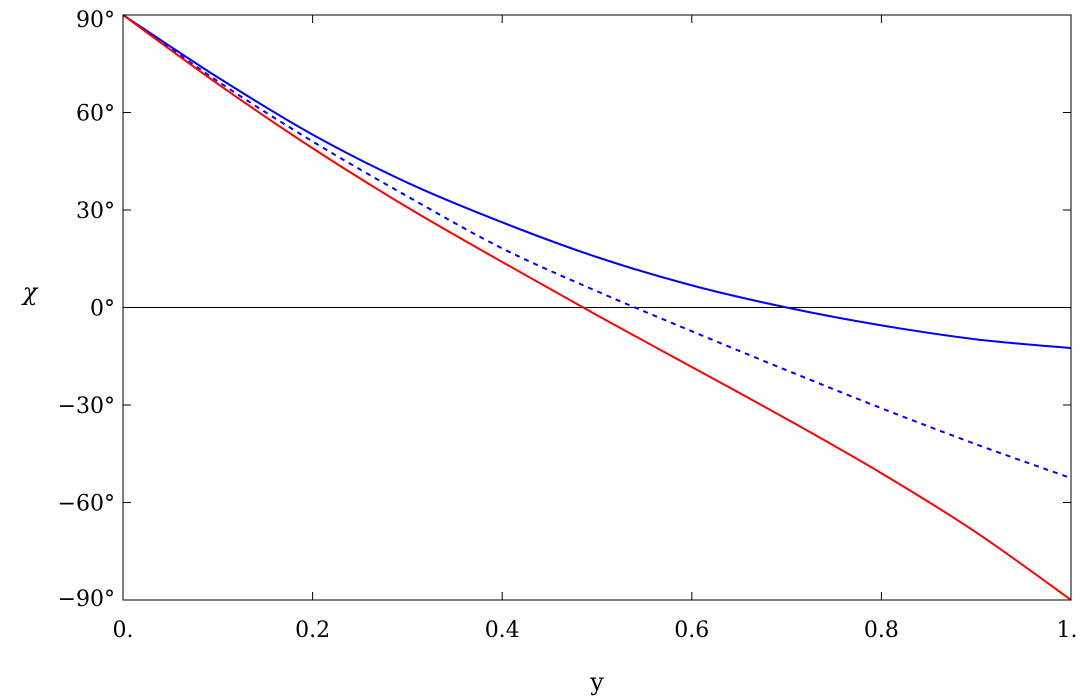  Describe the element at coordinates (30, 292) in the screenshot. I see `y-axis-label: χ` at that location.